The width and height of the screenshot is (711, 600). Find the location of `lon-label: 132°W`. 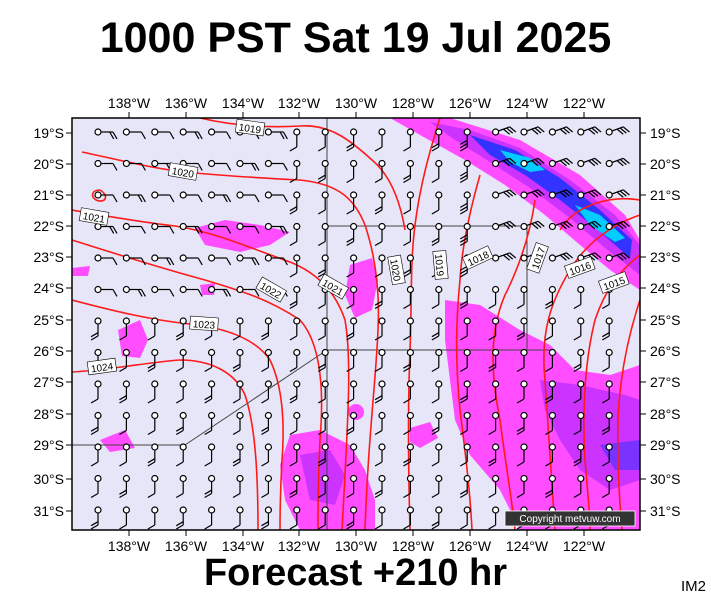

lon-label: 132°W is located at coordinates (299, 546).